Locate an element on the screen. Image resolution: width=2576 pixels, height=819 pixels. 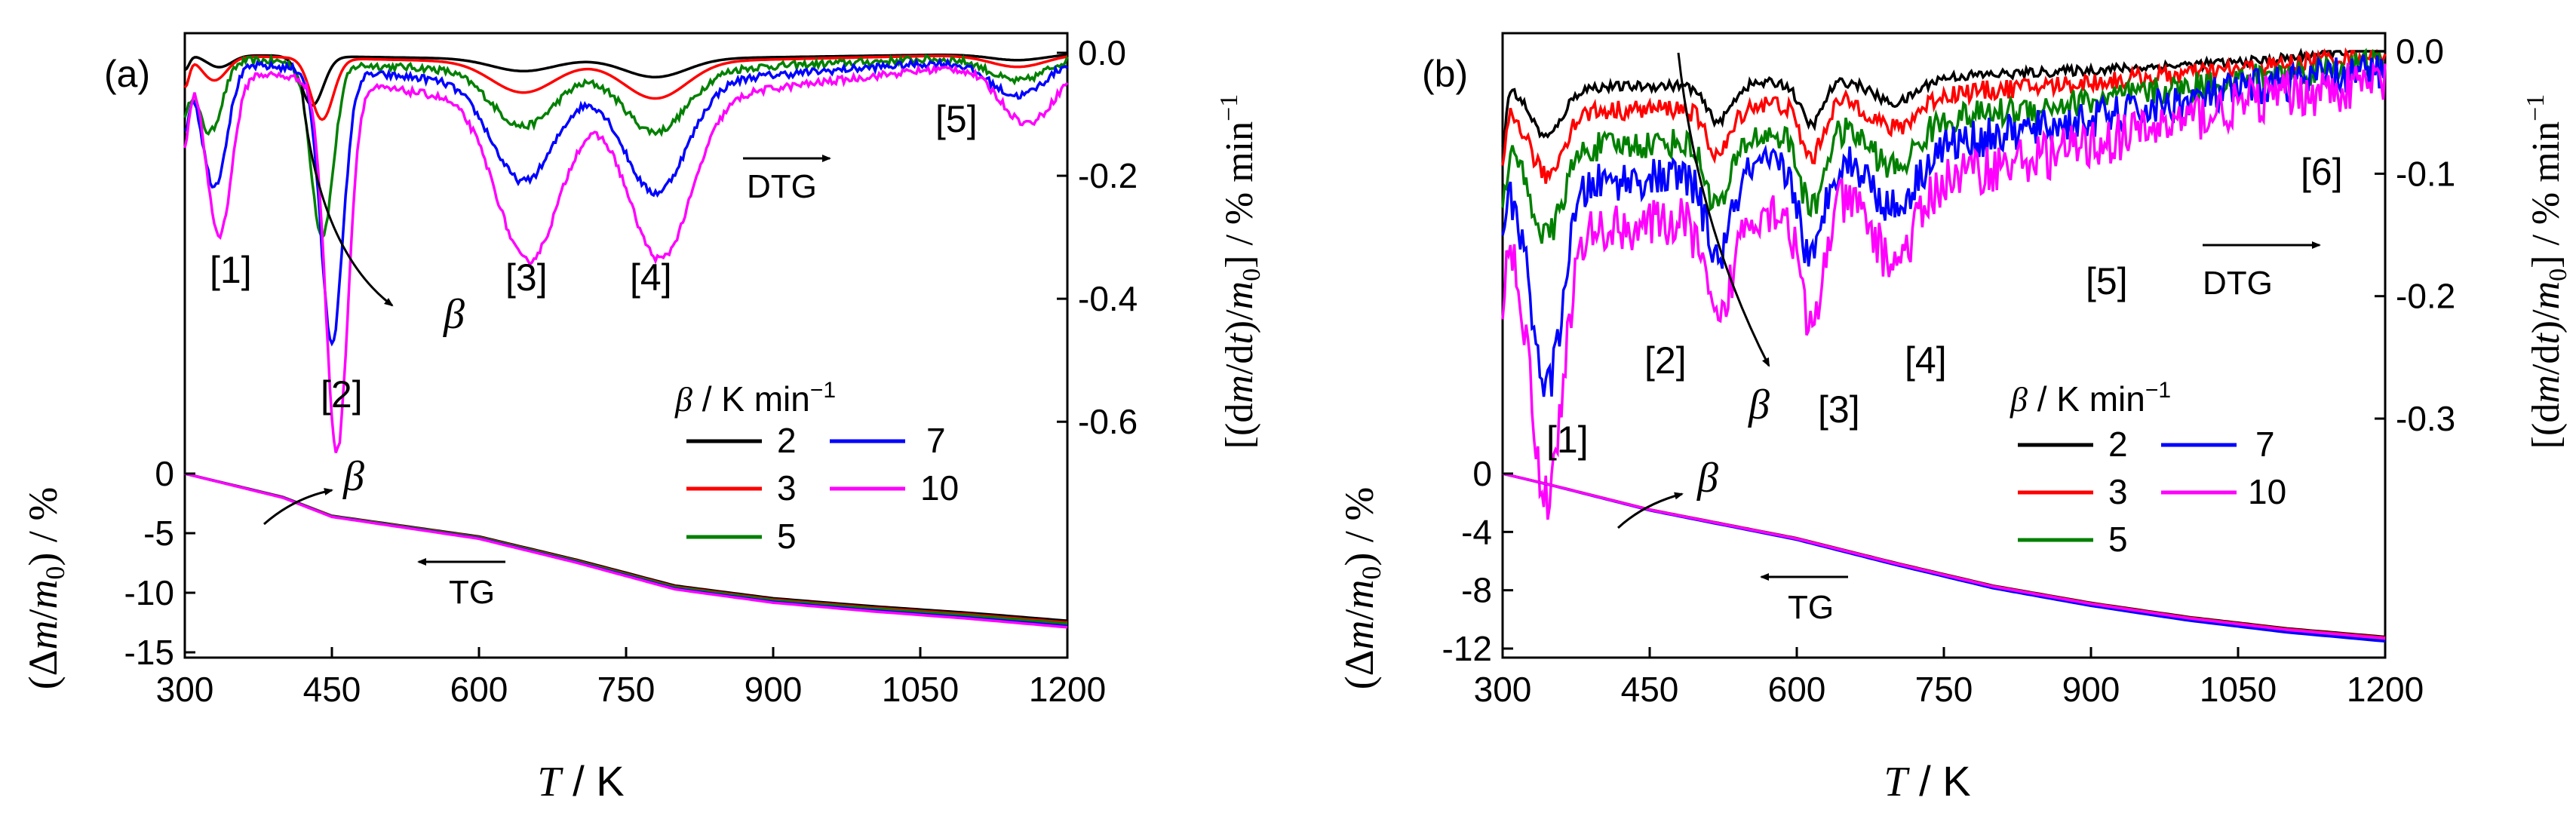
panel-b-tg-curves is located at coordinates (1944, 557).